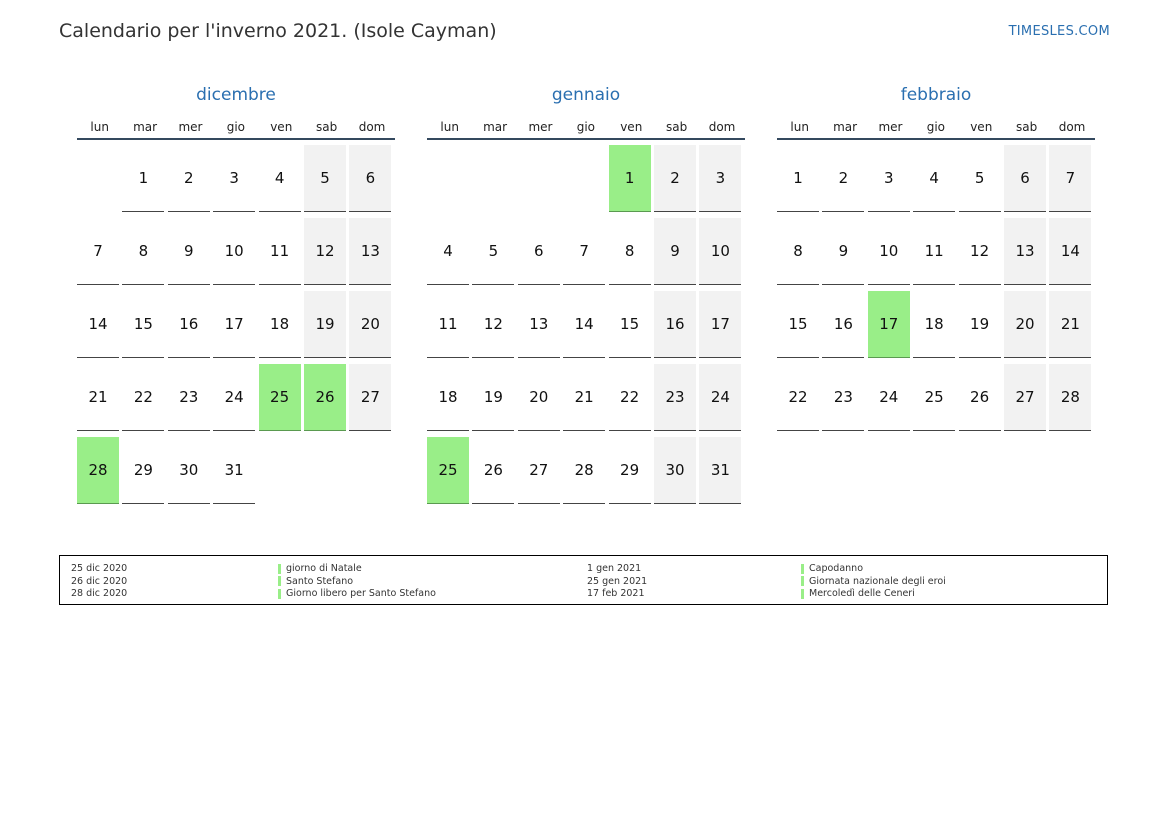 This screenshot has height=827, width=1169. What do you see at coordinates (629, 470) in the screenshot?
I see `day-cell: 29` at bounding box center [629, 470].